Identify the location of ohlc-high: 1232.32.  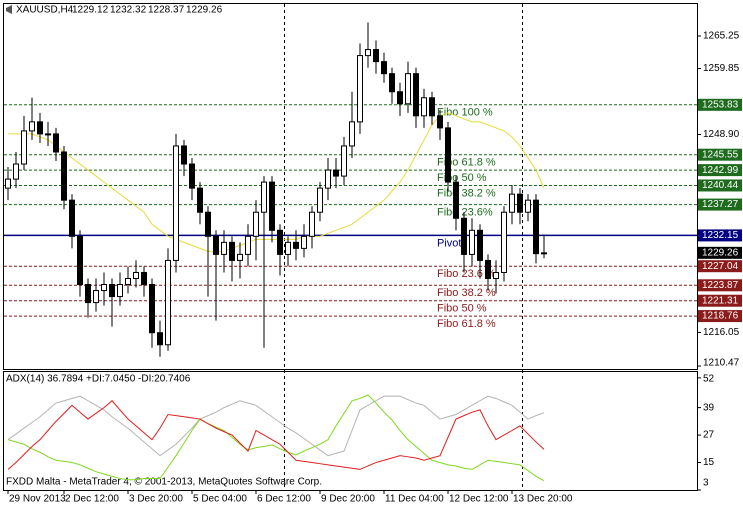
(128, 10).